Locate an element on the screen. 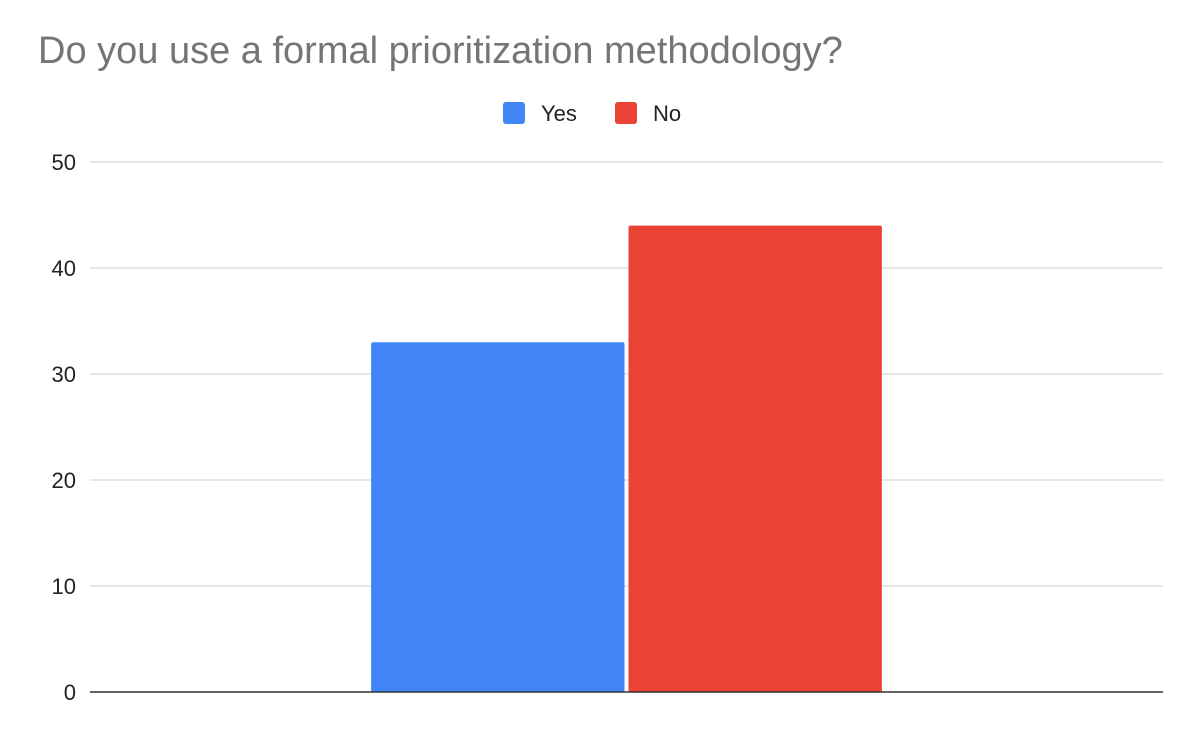 The height and width of the screenshot is (742, 1200). legend-label-no: No is located at coordinates (667, 113).